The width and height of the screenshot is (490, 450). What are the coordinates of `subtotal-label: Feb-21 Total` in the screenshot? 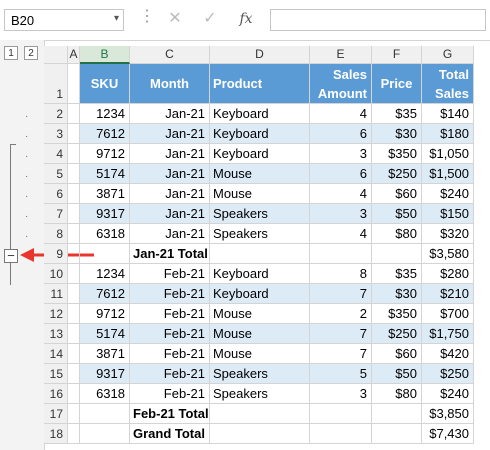 It's located at (170, 414).